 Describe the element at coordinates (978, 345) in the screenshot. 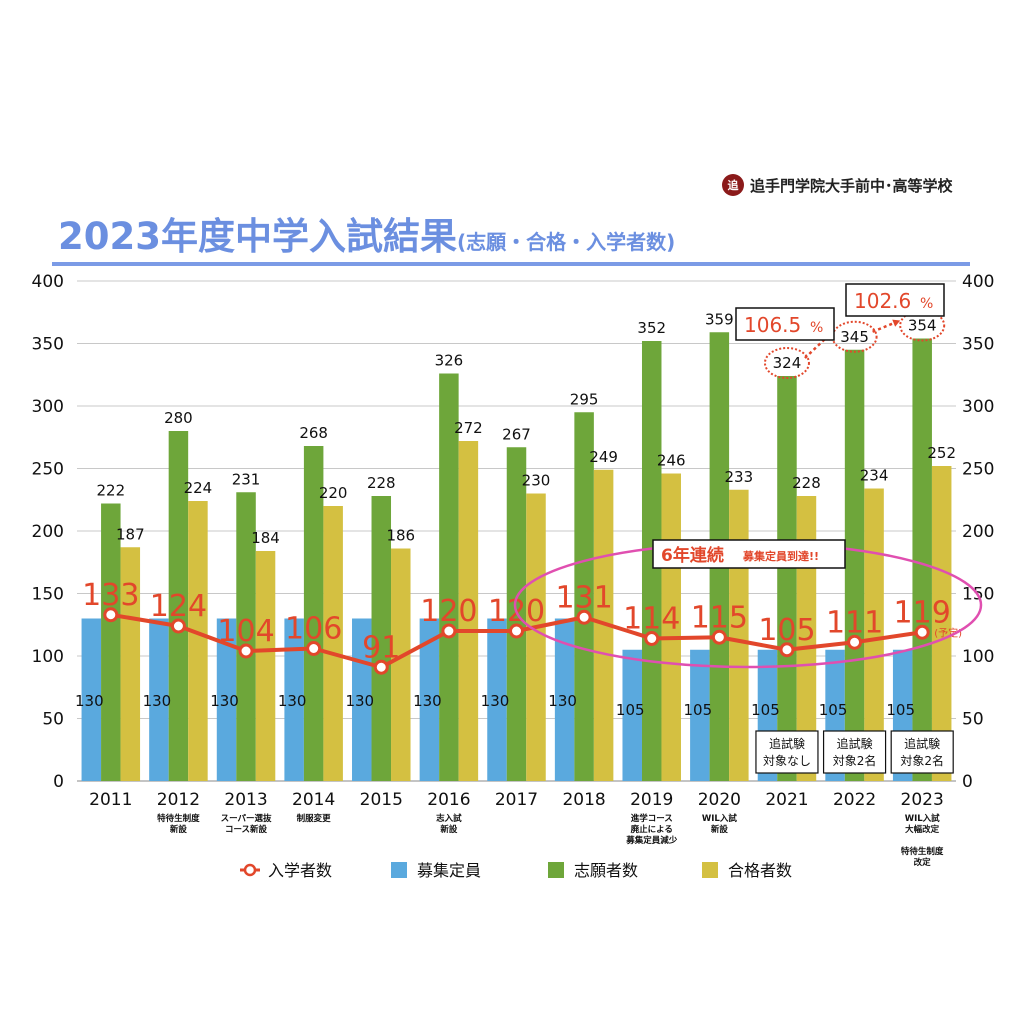

I see `y-tick-right: 350` at that location.